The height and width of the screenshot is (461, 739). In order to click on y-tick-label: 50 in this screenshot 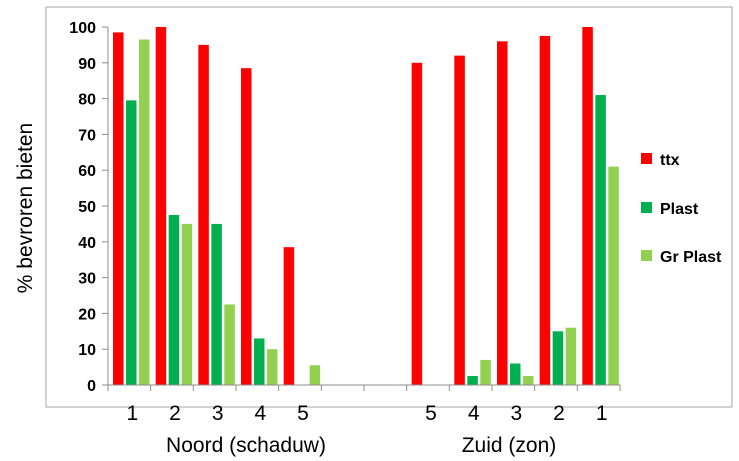, I will do `click(87, 207)`.